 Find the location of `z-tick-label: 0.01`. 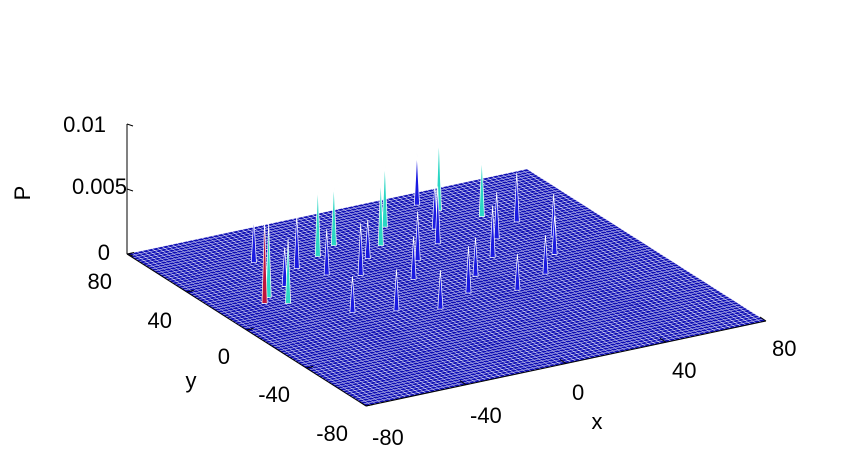

z-tick-label: 0.01 is located at coordinates (84, 124).